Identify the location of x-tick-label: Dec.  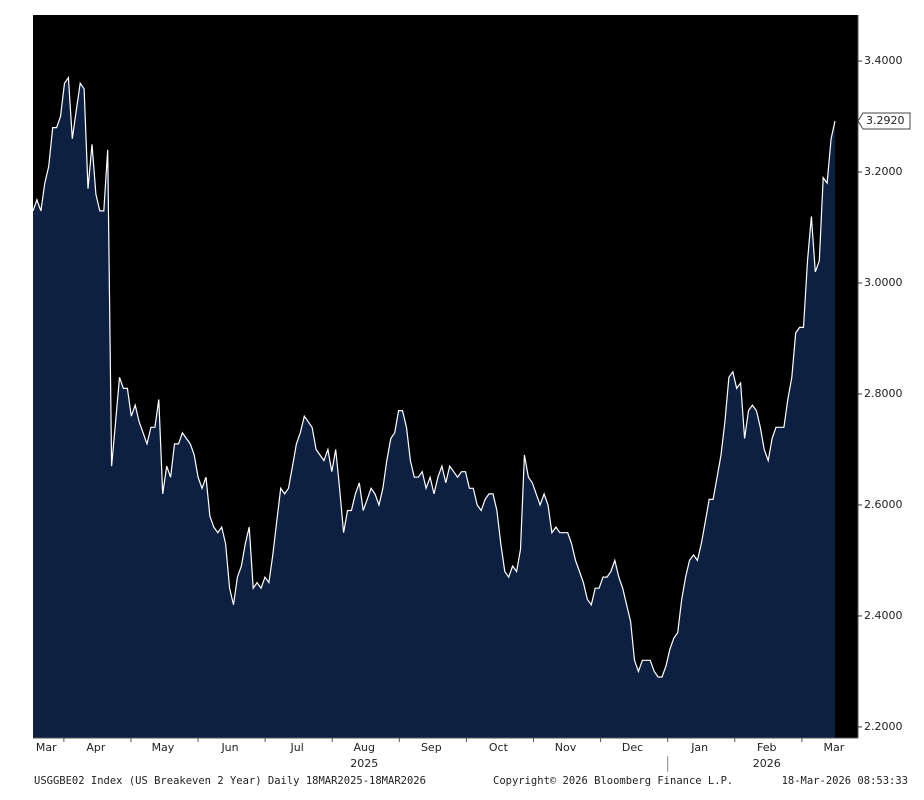
(632, 747).